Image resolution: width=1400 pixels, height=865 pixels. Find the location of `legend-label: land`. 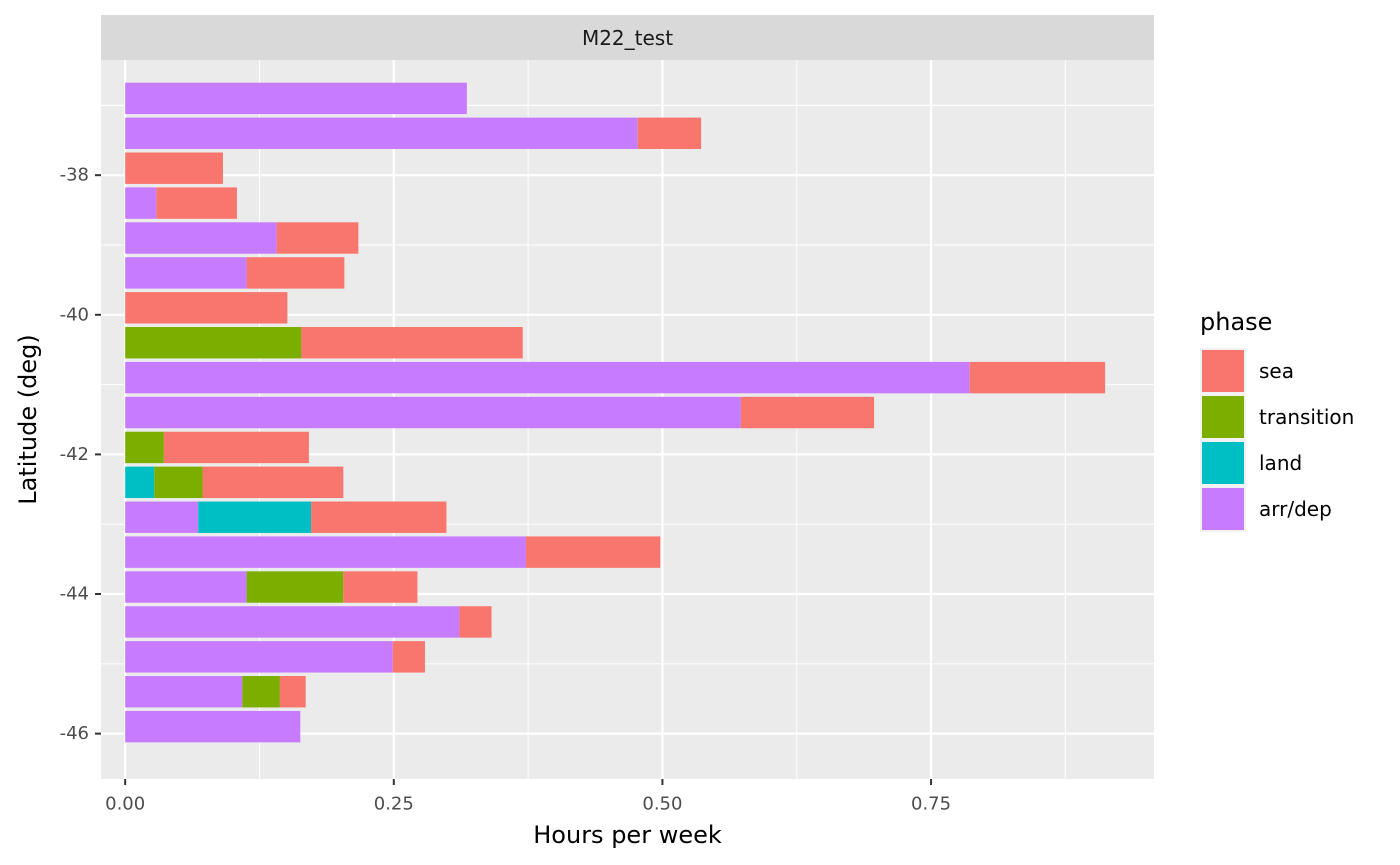

legend-label: land is located at coordinates (1280, 463).